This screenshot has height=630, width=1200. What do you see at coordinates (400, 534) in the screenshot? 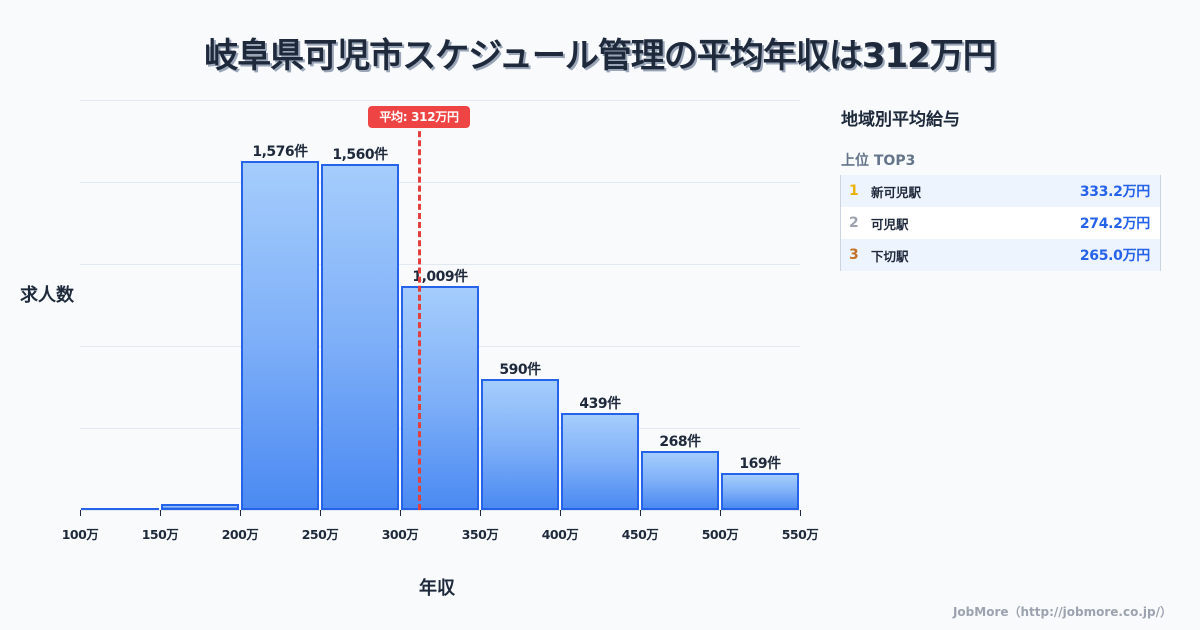
I see `x-tick-label: 300万` at bounding box center [400, 534].